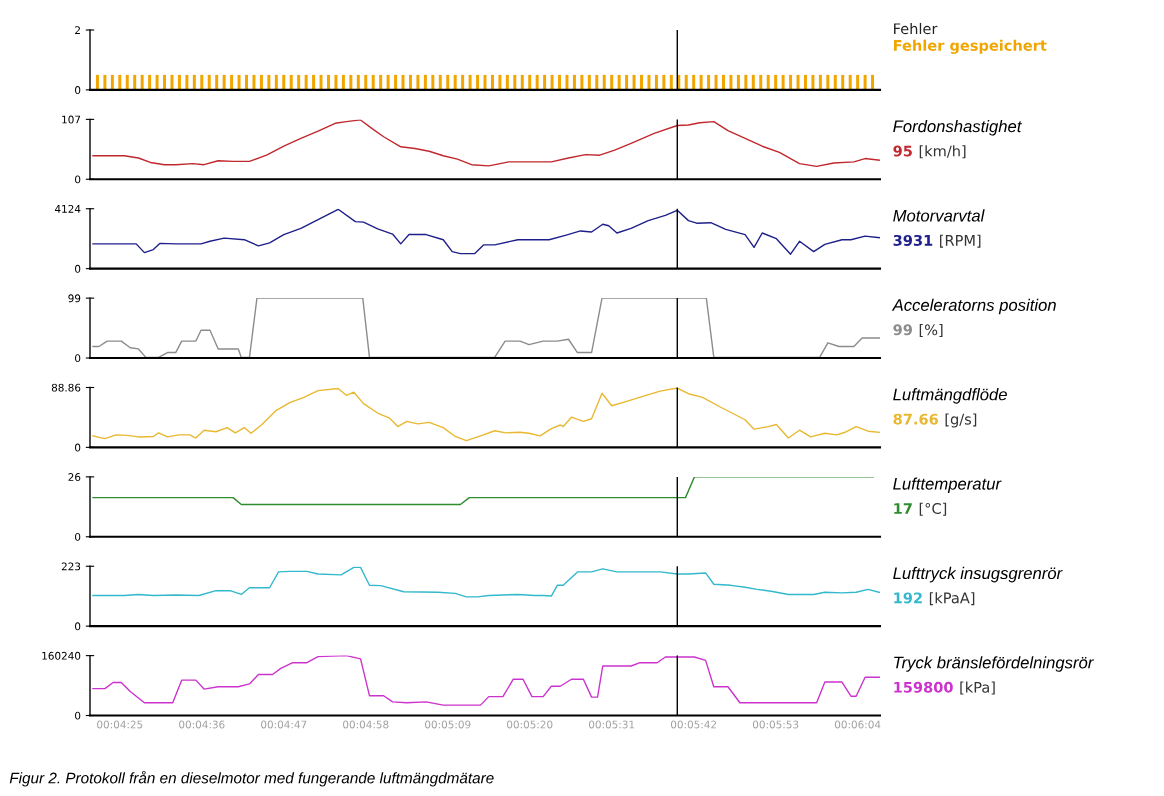  What do you see at coordinates (978, 574) in the screenshot?
I see `text: Lufttryck insugsgrenrör` at bounding box center [978, 574].